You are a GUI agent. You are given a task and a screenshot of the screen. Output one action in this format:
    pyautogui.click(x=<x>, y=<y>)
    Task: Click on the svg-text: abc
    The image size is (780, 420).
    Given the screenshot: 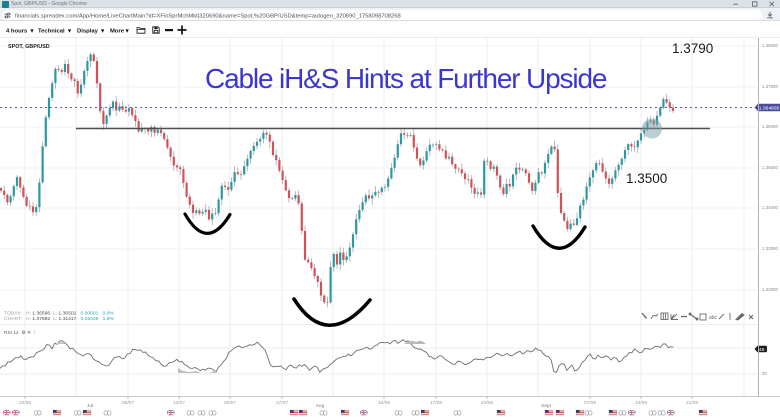 What is the action you would take?
    pyautogui.click(x=713, y=318)
    